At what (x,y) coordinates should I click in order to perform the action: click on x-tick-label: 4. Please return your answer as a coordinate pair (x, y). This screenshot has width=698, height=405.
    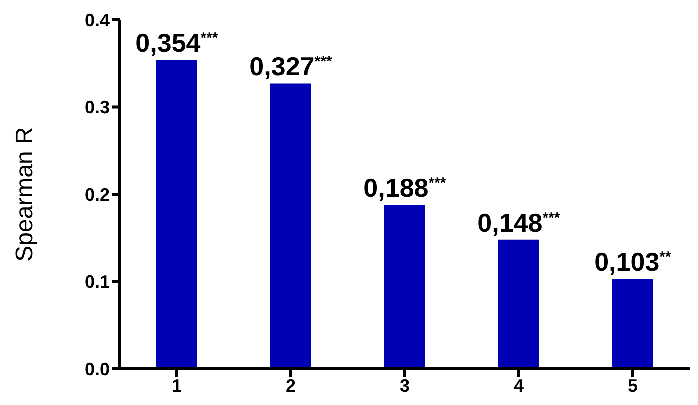
    Looking at the image, I should click on (519, 386).